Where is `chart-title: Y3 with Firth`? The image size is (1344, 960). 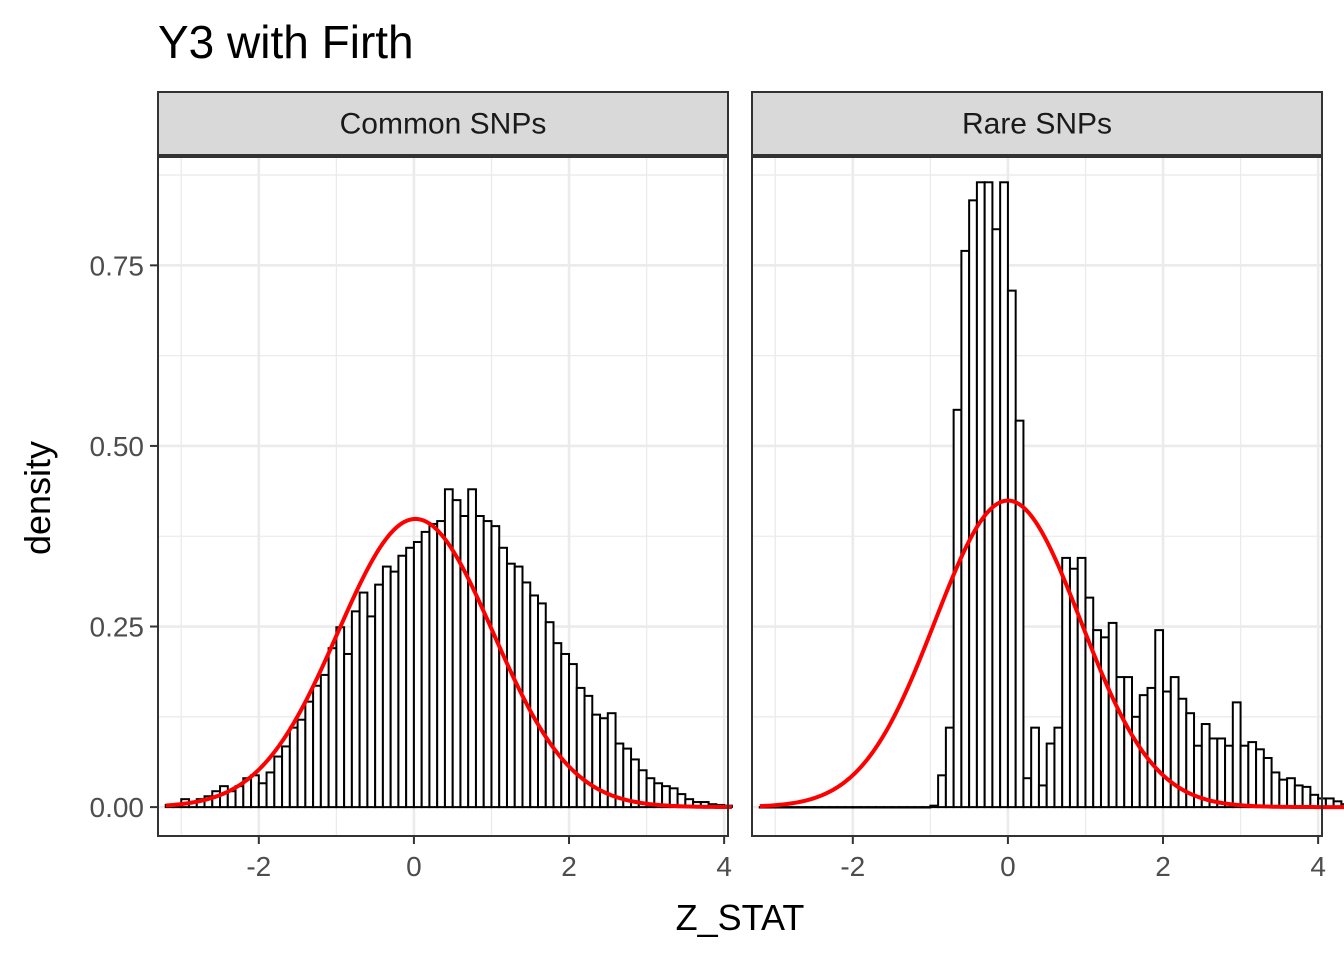
chart-title: Y3 with Firth is located at coordinates (286, 42).